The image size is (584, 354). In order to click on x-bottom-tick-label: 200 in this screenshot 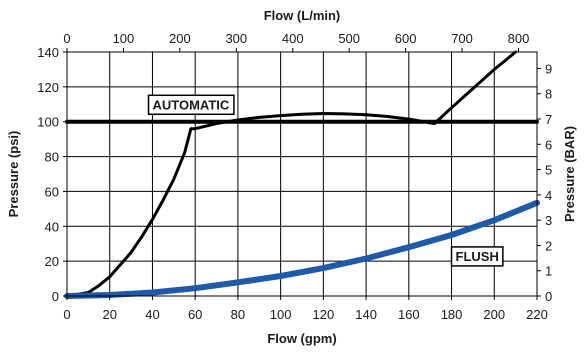, I will do `click(494, 314)`.